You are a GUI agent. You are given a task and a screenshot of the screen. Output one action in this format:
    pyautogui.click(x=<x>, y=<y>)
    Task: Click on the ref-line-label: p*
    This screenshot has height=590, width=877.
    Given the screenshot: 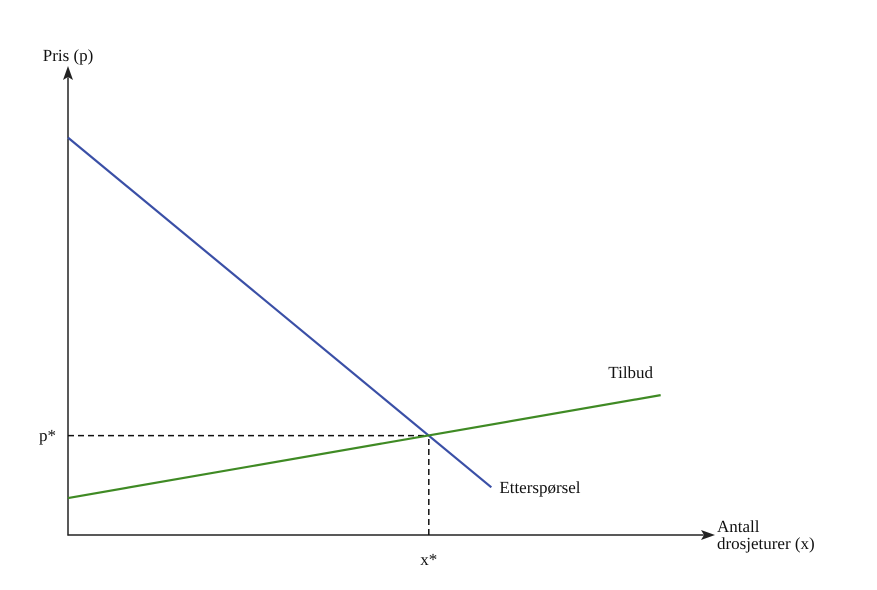 What is the action you would take?
    pyautogui.click(x=47, y=436)
    